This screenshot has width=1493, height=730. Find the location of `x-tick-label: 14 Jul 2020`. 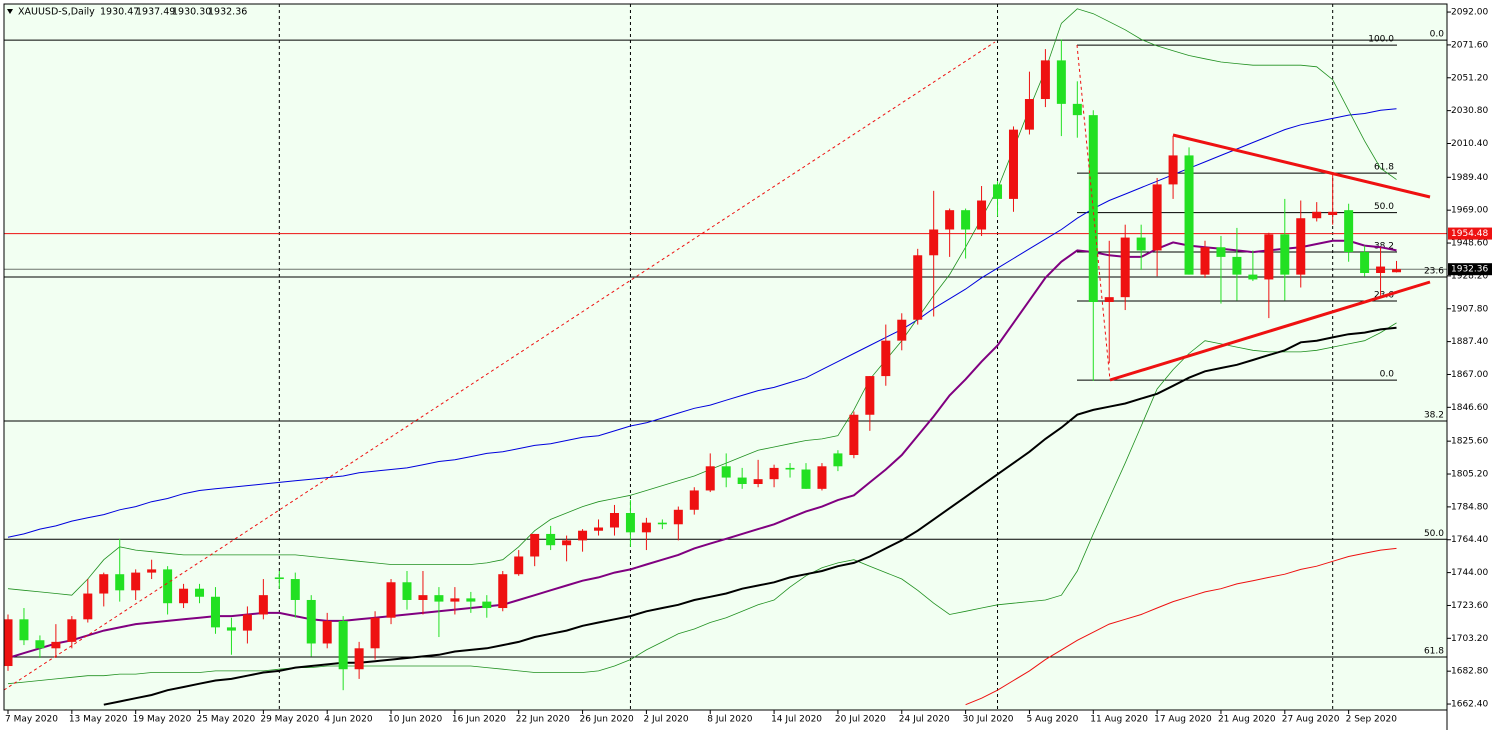

x-tick-label: 14 Jul 2020 is located at coordinates (796, 720).